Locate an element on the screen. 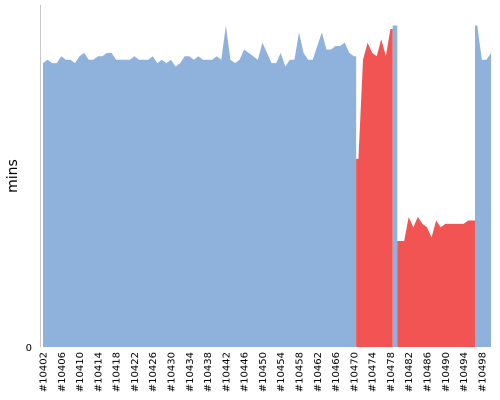  x-tick-label: #10418 is located at coordinates (117, 372).